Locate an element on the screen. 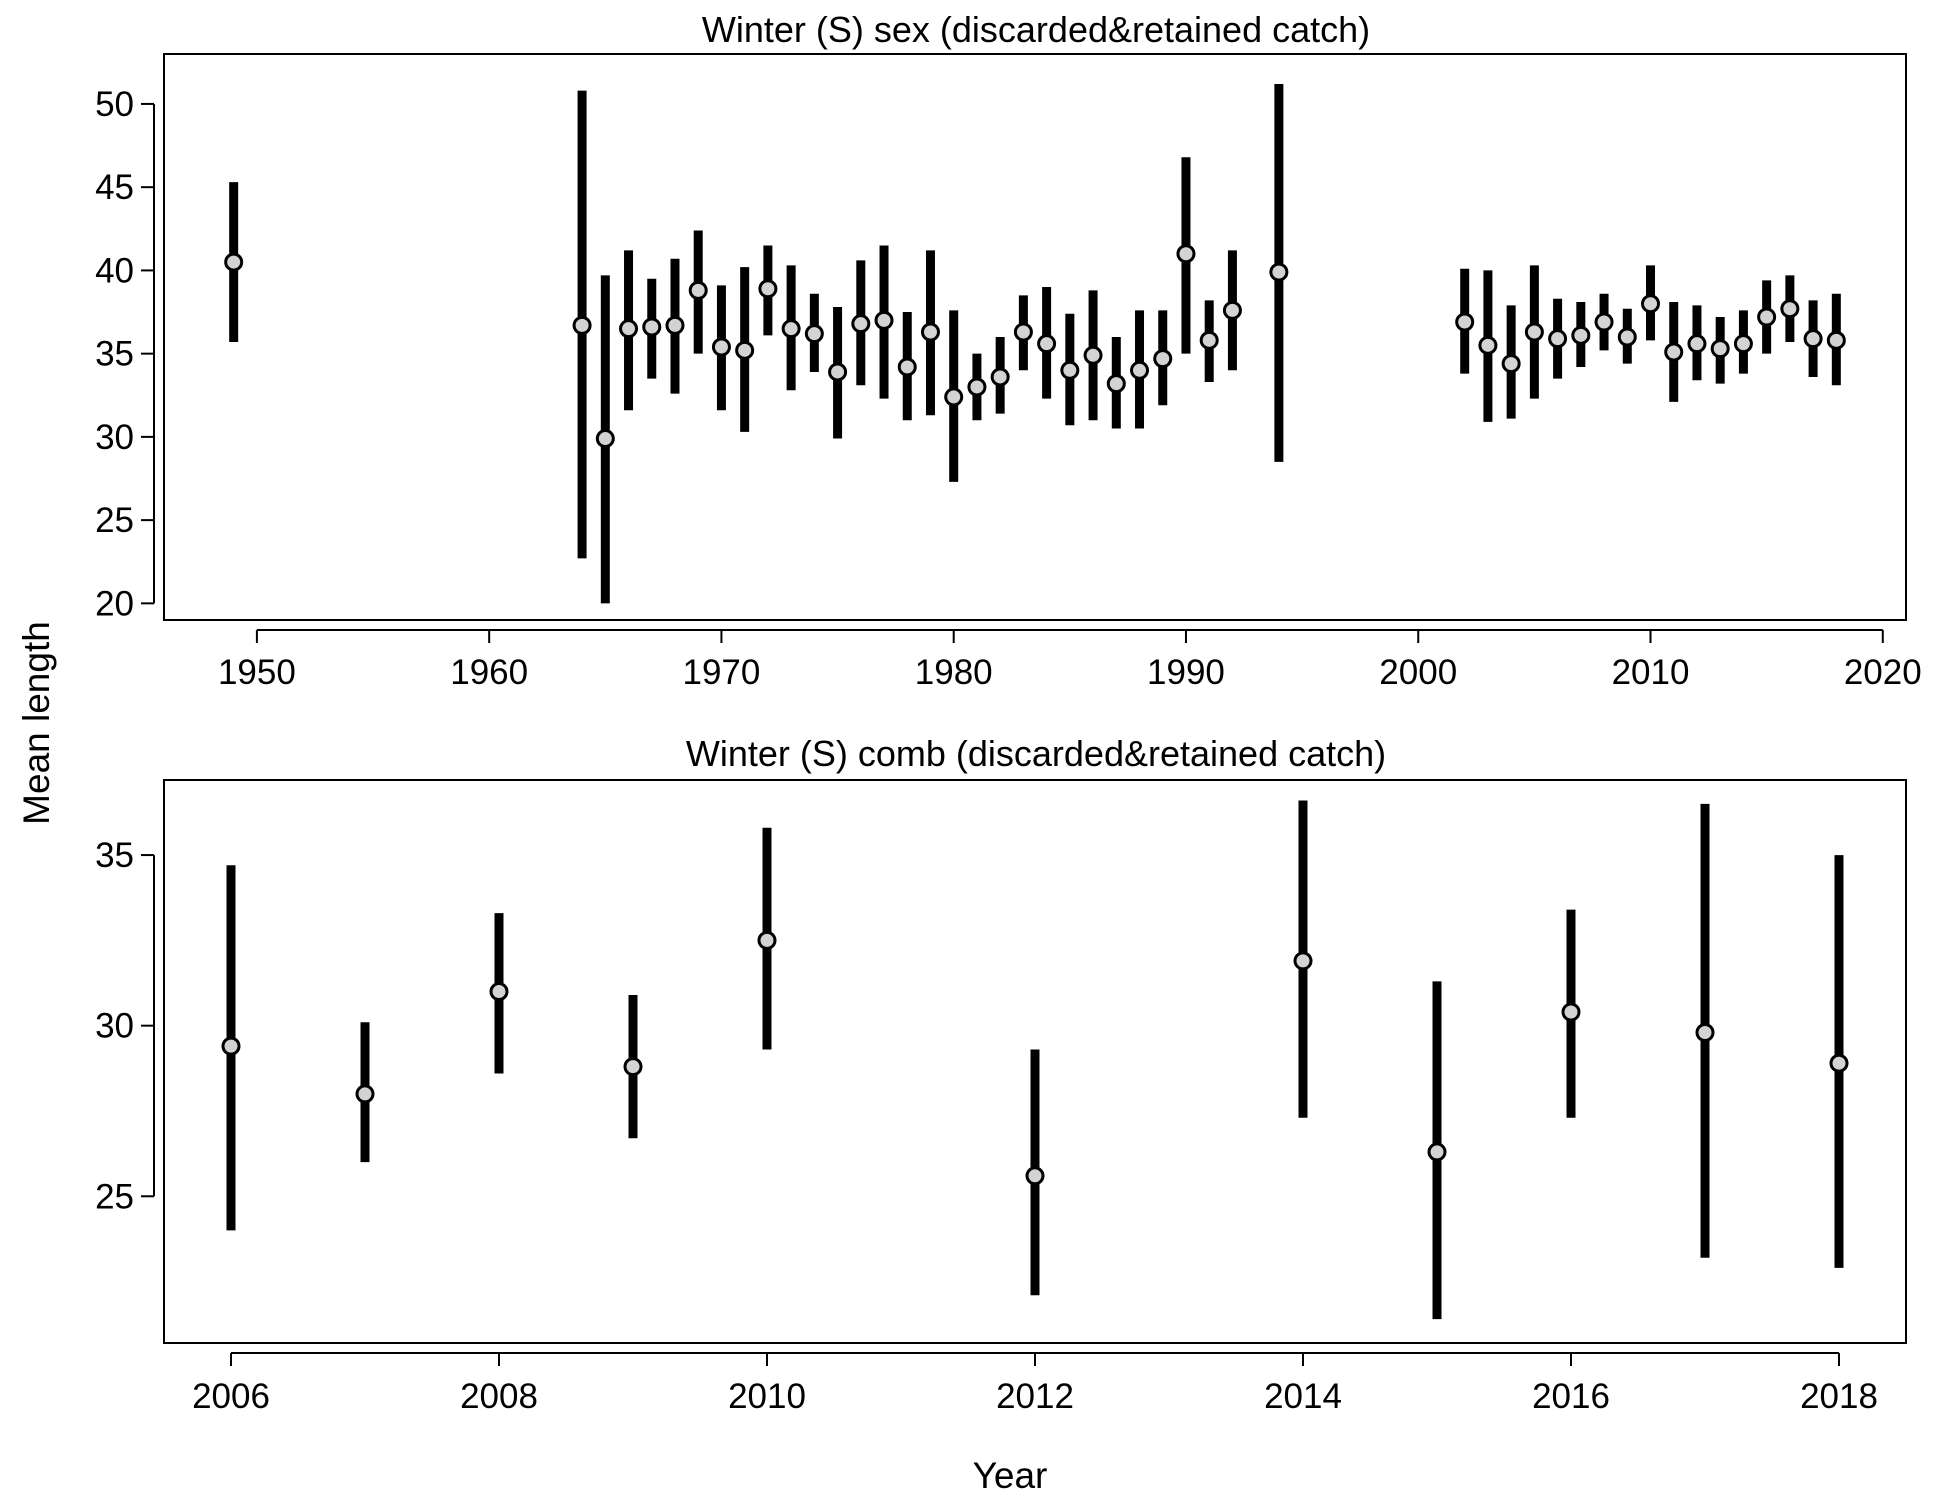 The width and height of the screenshot is (1950, 1500). x-tick-label: 1960 is located at coordinates (489, 672).